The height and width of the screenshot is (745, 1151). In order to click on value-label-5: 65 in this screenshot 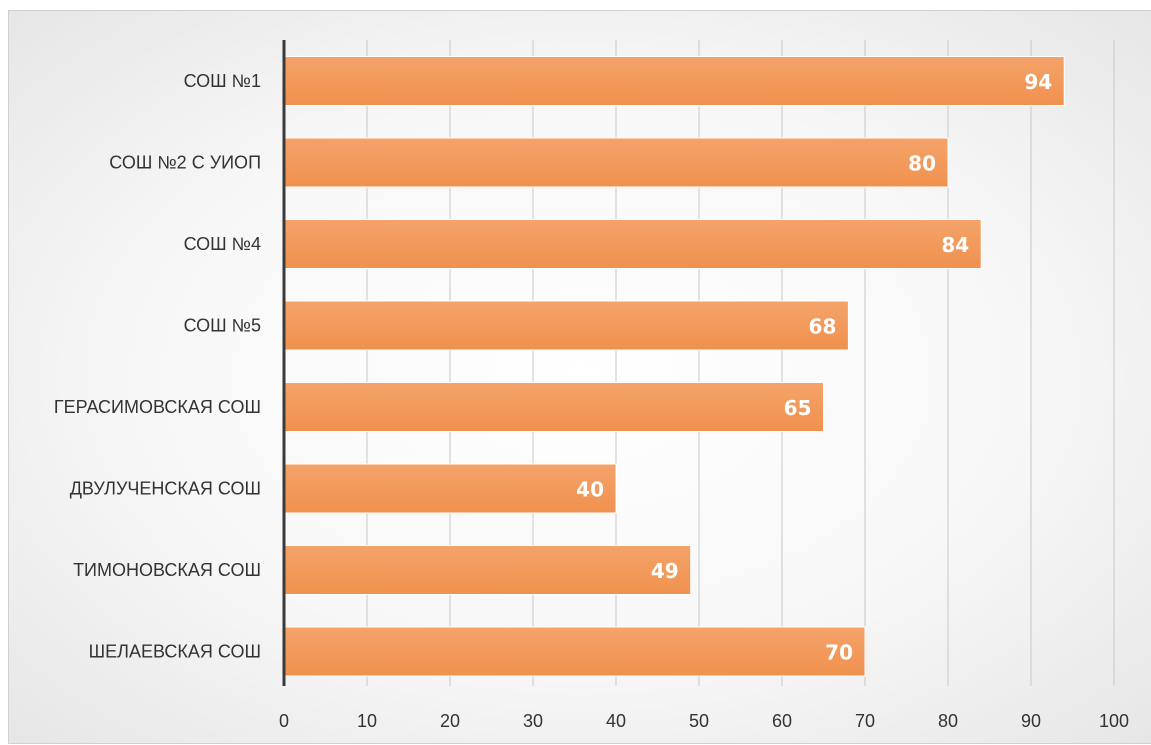, I will do `click(798, 408)`.